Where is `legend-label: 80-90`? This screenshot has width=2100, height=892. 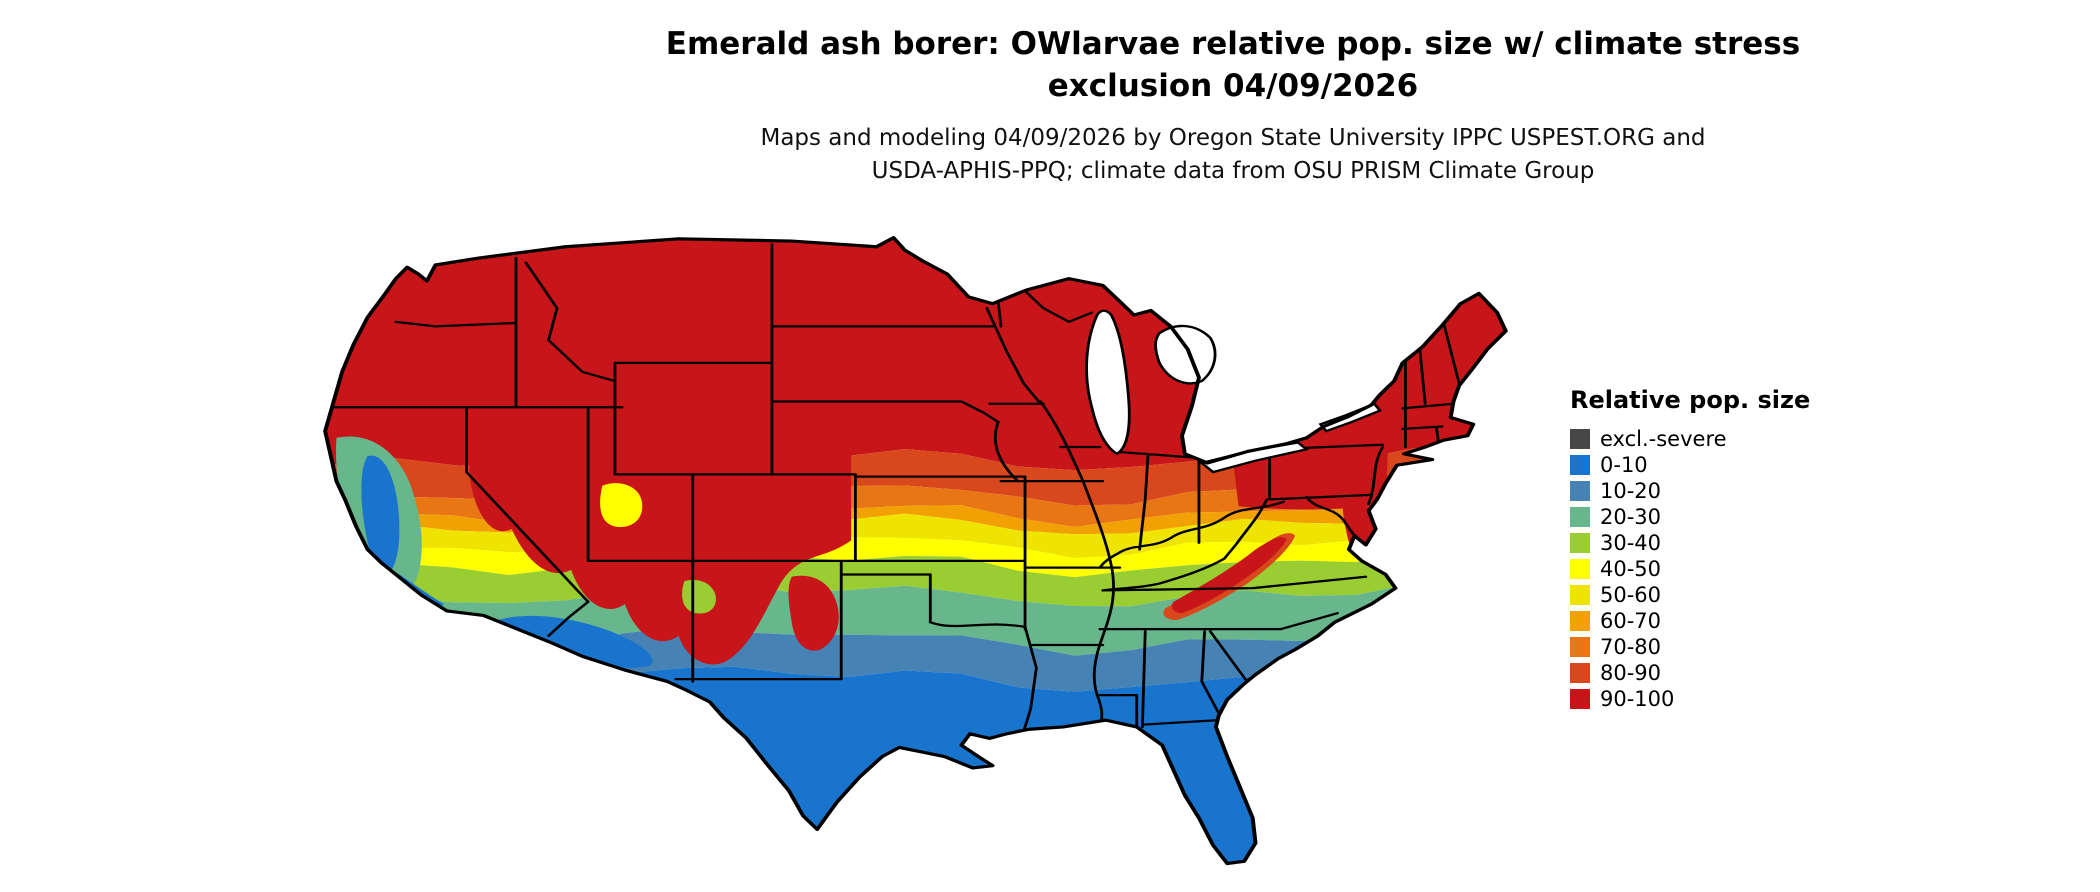
legend-label: 80-90 is located at coordinates (1631, 672).